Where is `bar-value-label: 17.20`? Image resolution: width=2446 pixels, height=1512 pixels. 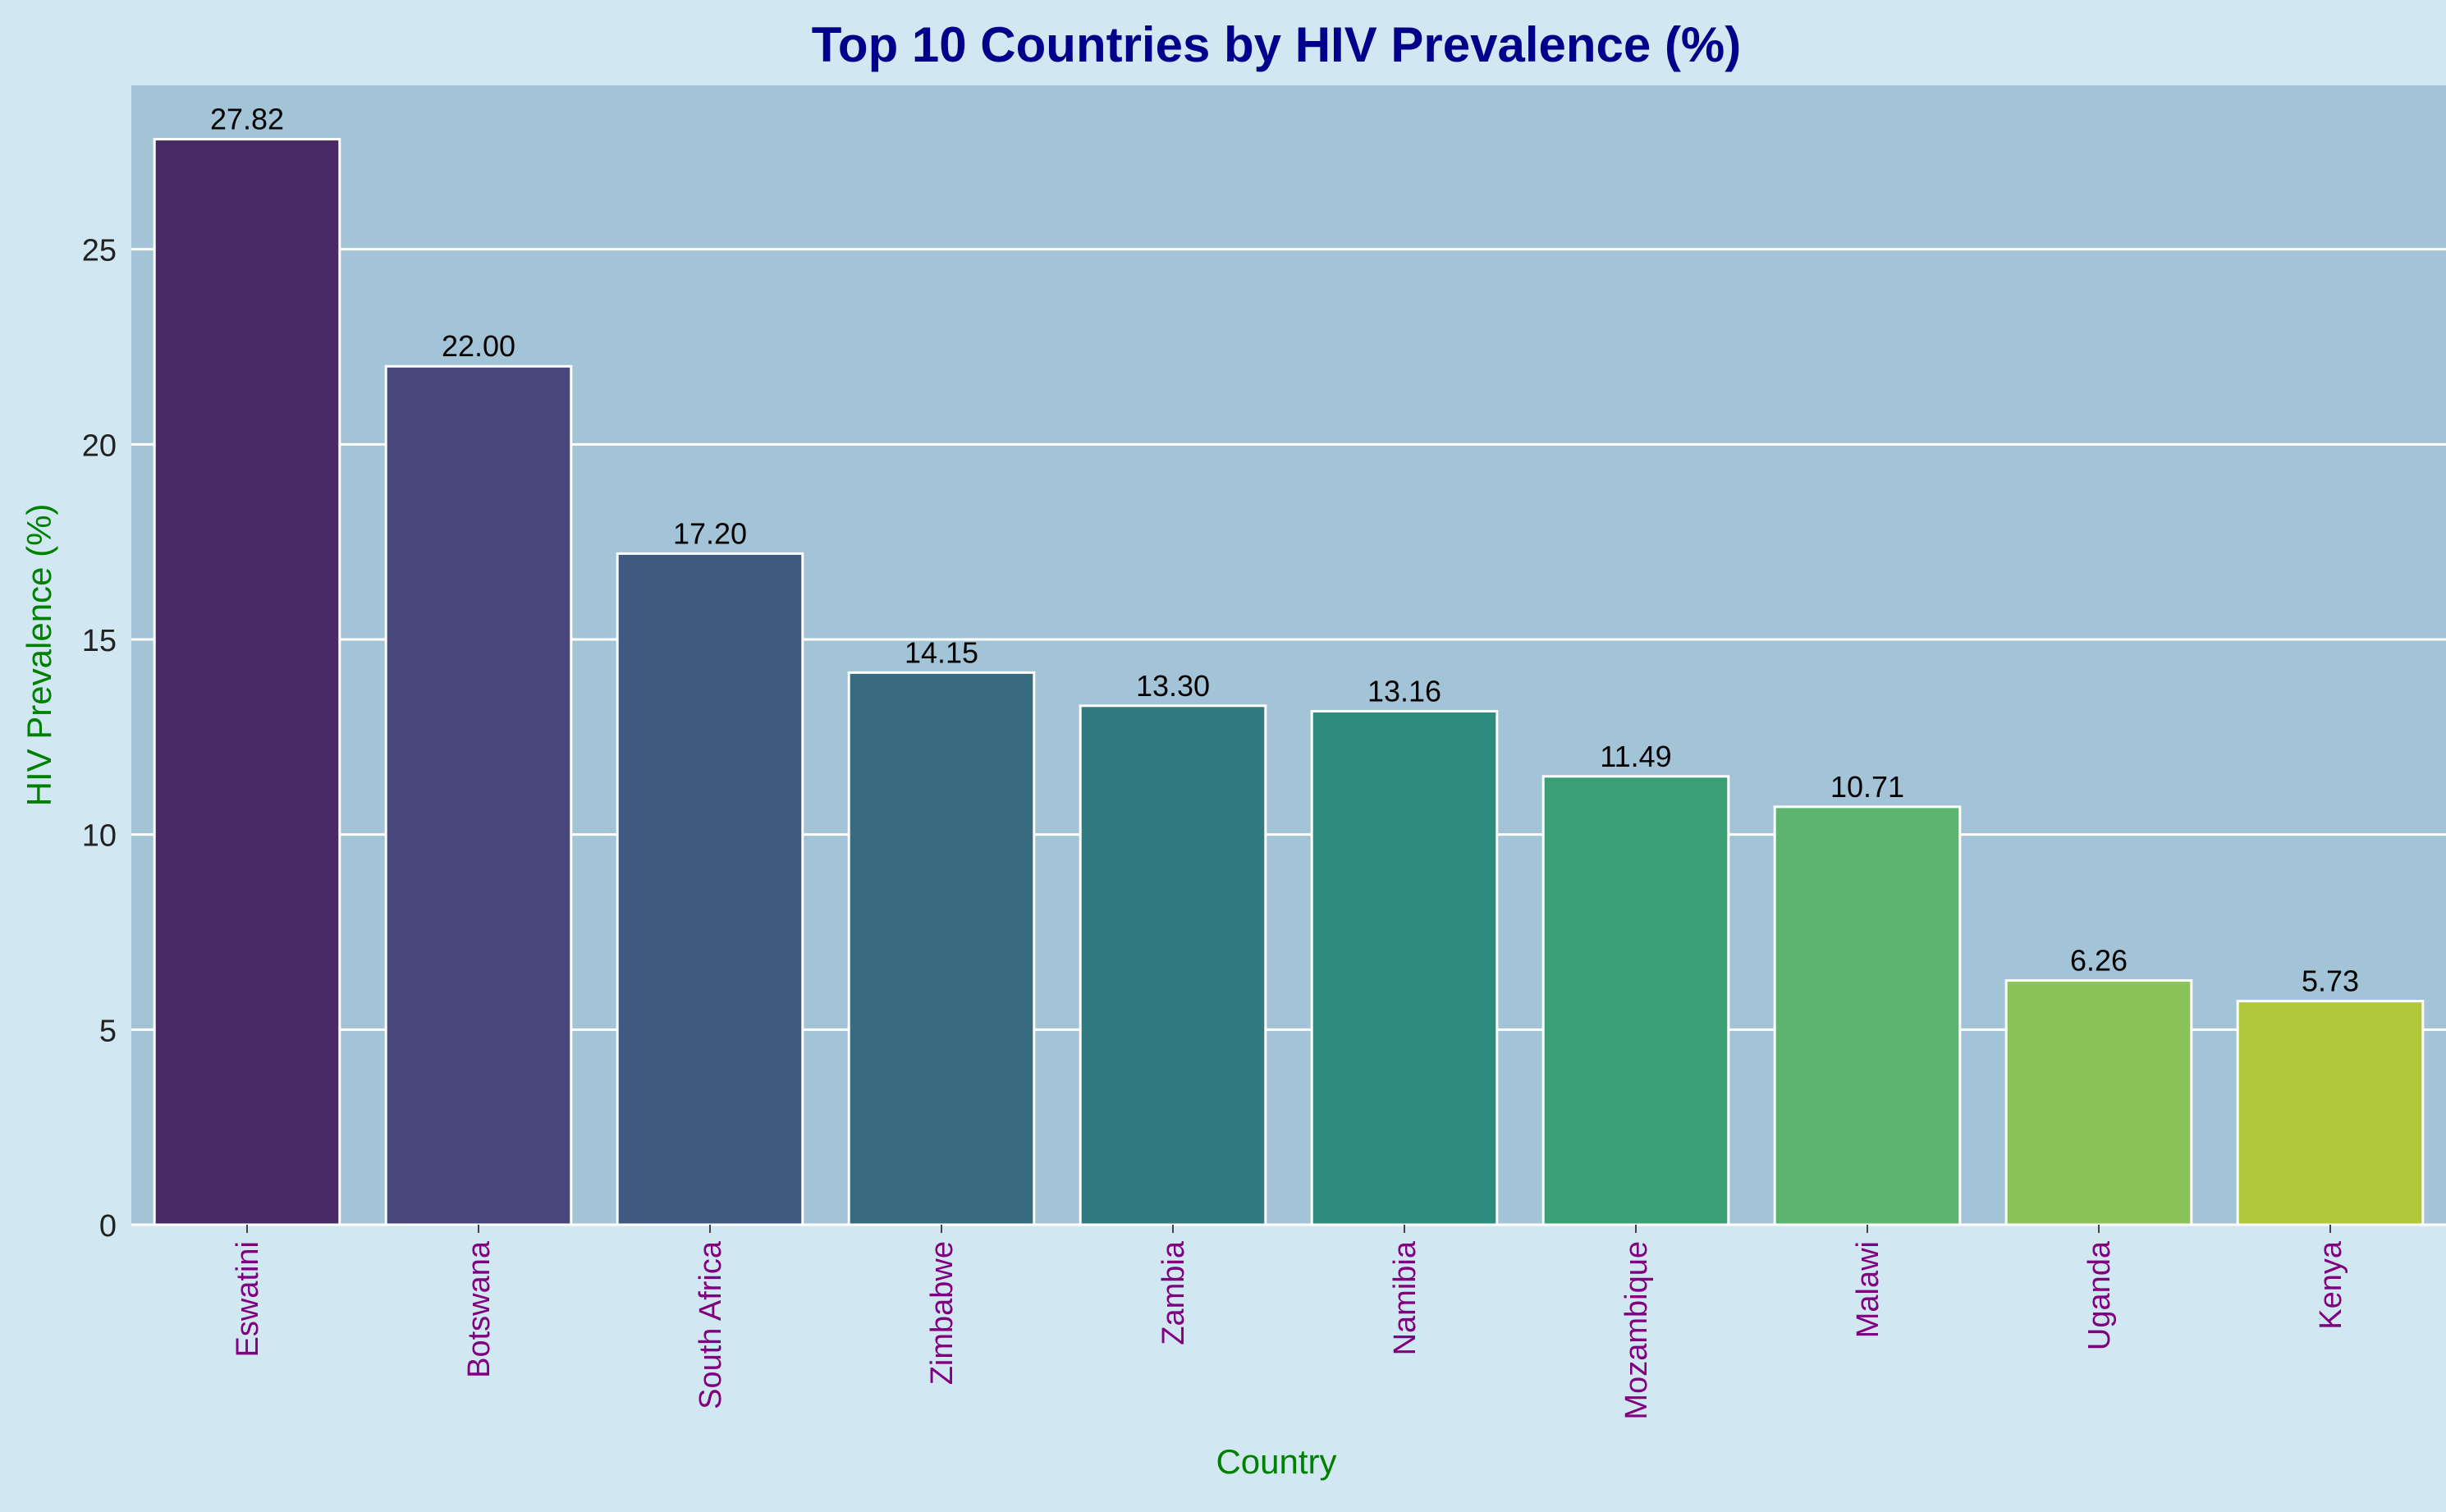 bar-value-label: 17.20 is located at coordinates (710, 533).